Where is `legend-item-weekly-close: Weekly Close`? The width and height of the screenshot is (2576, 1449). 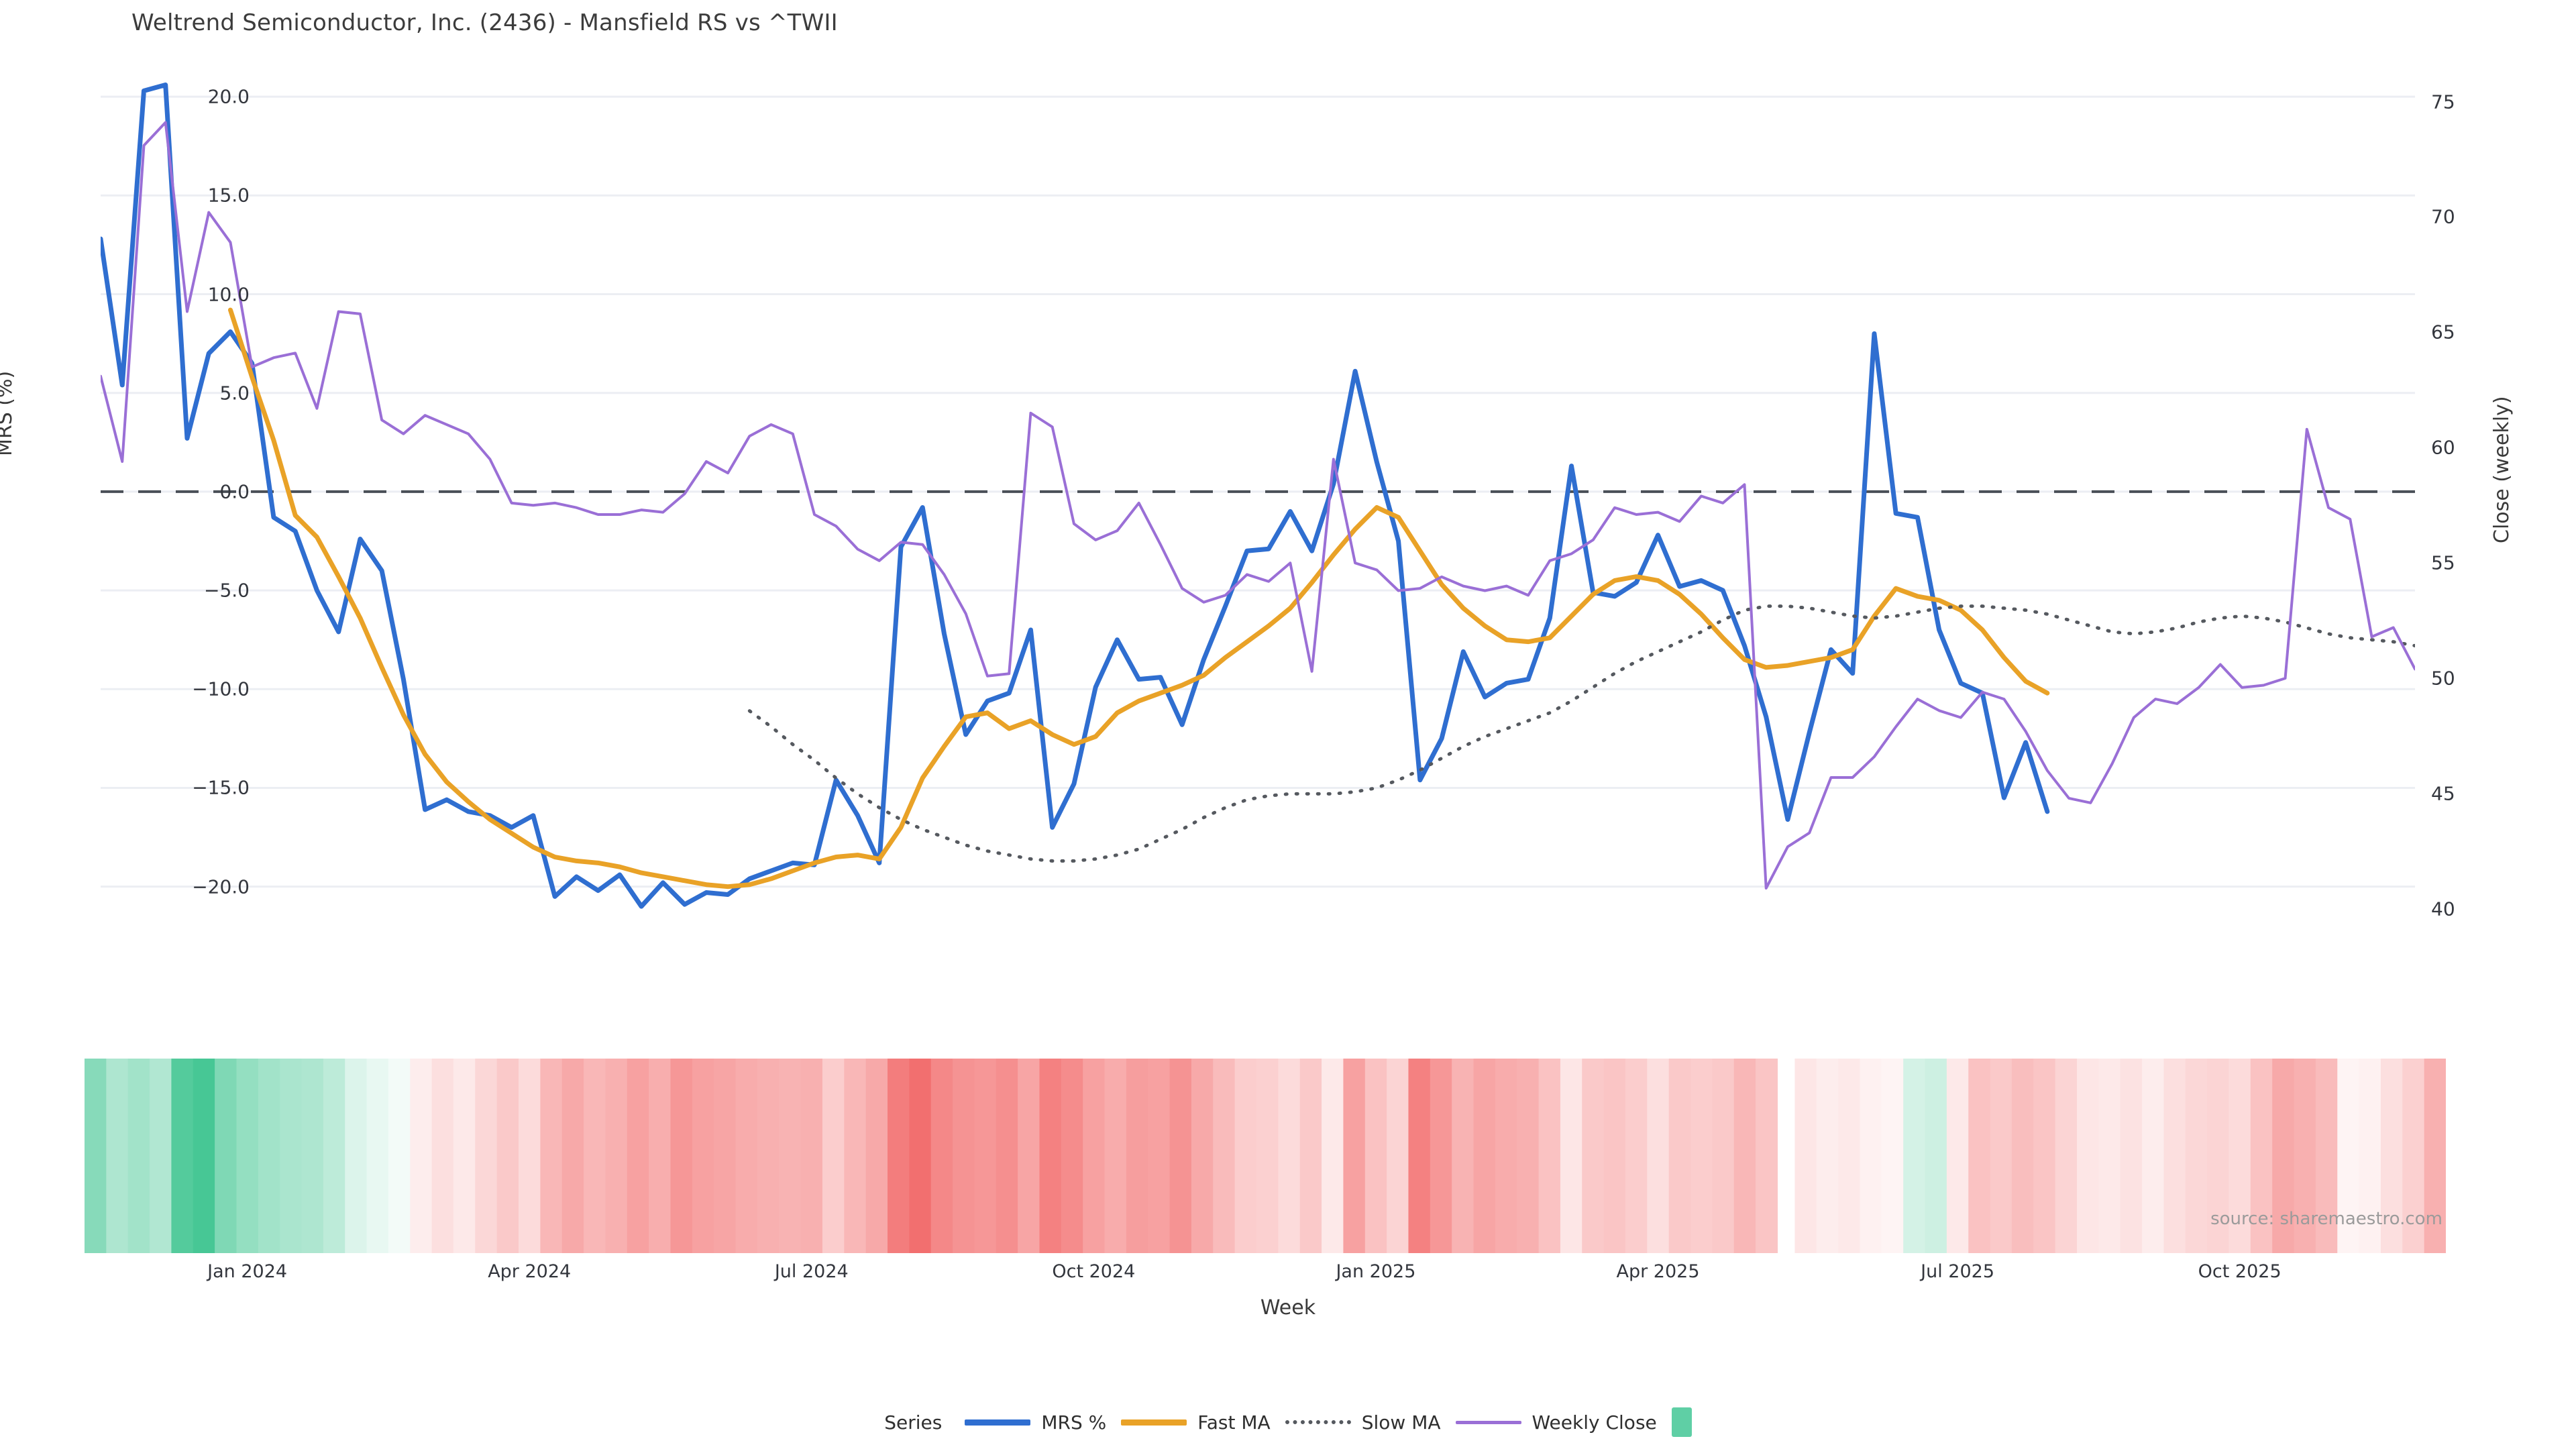
legend-item-weekly-close: Weekly Close is located at coordinates (1556, 1422).